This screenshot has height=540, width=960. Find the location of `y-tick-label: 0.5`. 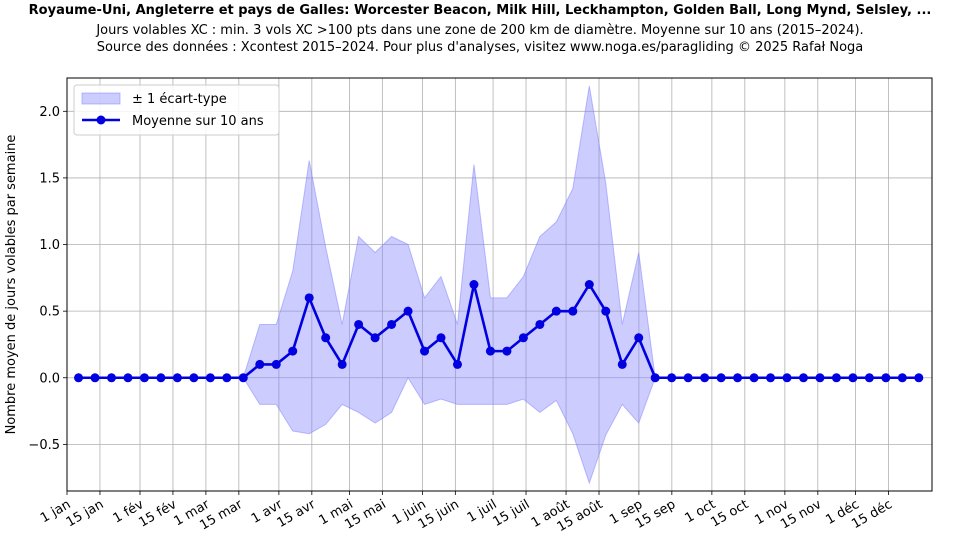

y-tick-label: 0.5 is located at coordinates (49, 312).